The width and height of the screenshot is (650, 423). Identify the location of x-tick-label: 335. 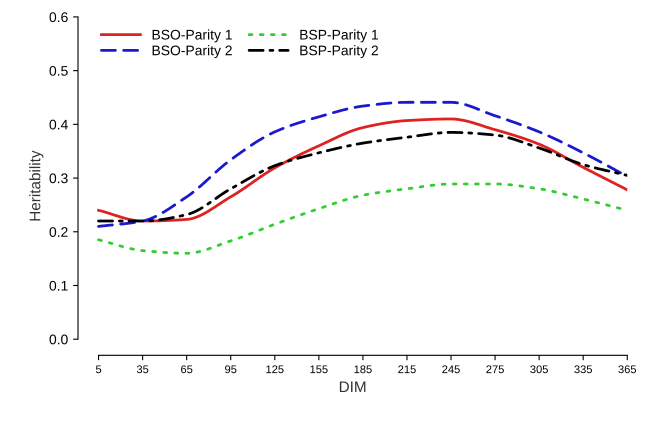
(583, 369).